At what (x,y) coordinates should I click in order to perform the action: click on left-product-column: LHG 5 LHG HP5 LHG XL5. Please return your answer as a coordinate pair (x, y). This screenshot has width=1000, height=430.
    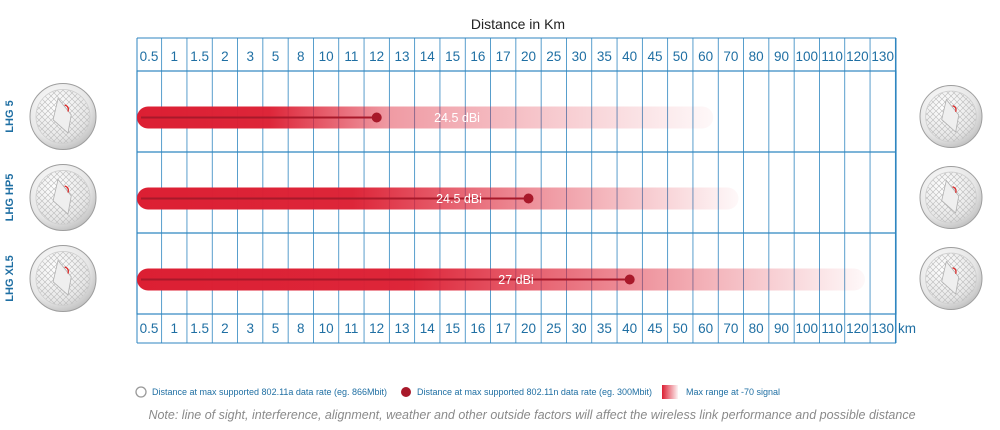
    Looking at the image, I should click on (50, 197).